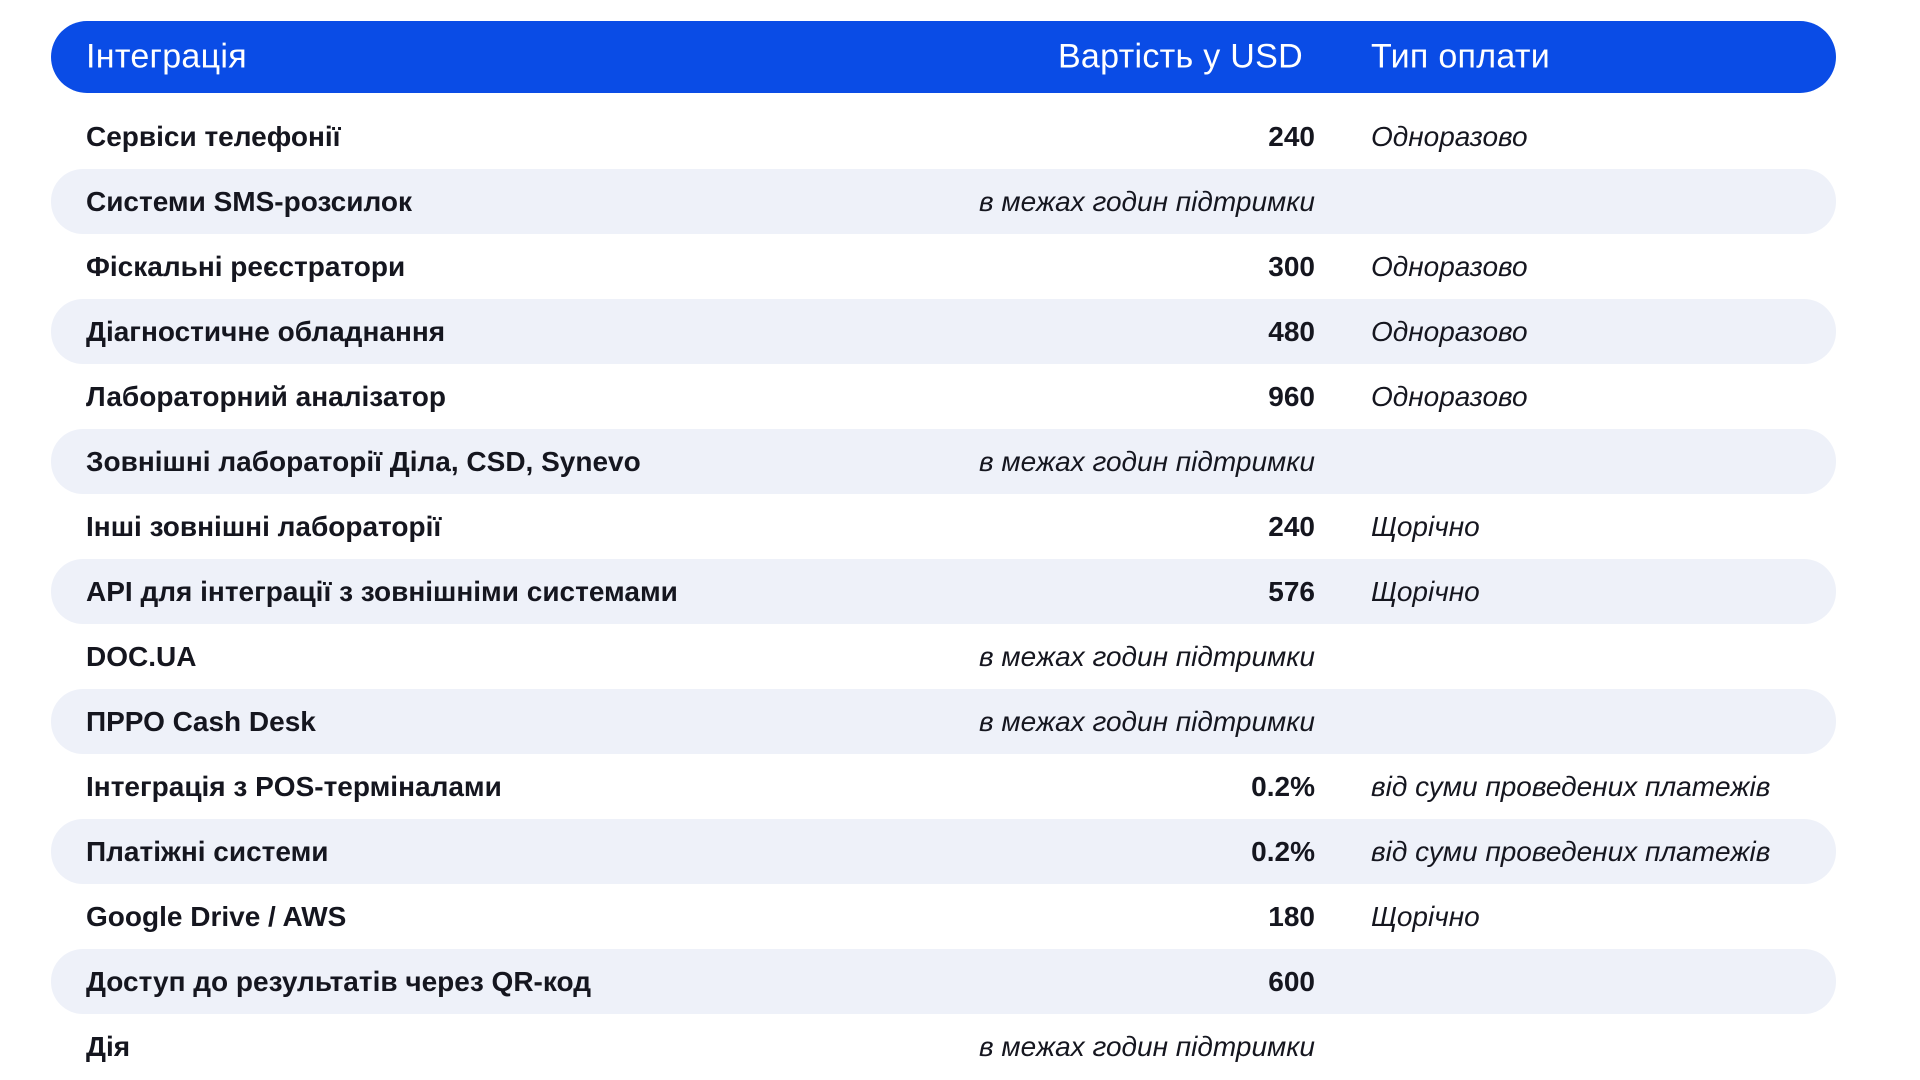 The width and height of the screenshot is (1920, 1080). What do you see at coordinates (266, 331) in the screenshot?
I see `integration-name: Діагностичне обладнання` at bounding box center [266, 331].